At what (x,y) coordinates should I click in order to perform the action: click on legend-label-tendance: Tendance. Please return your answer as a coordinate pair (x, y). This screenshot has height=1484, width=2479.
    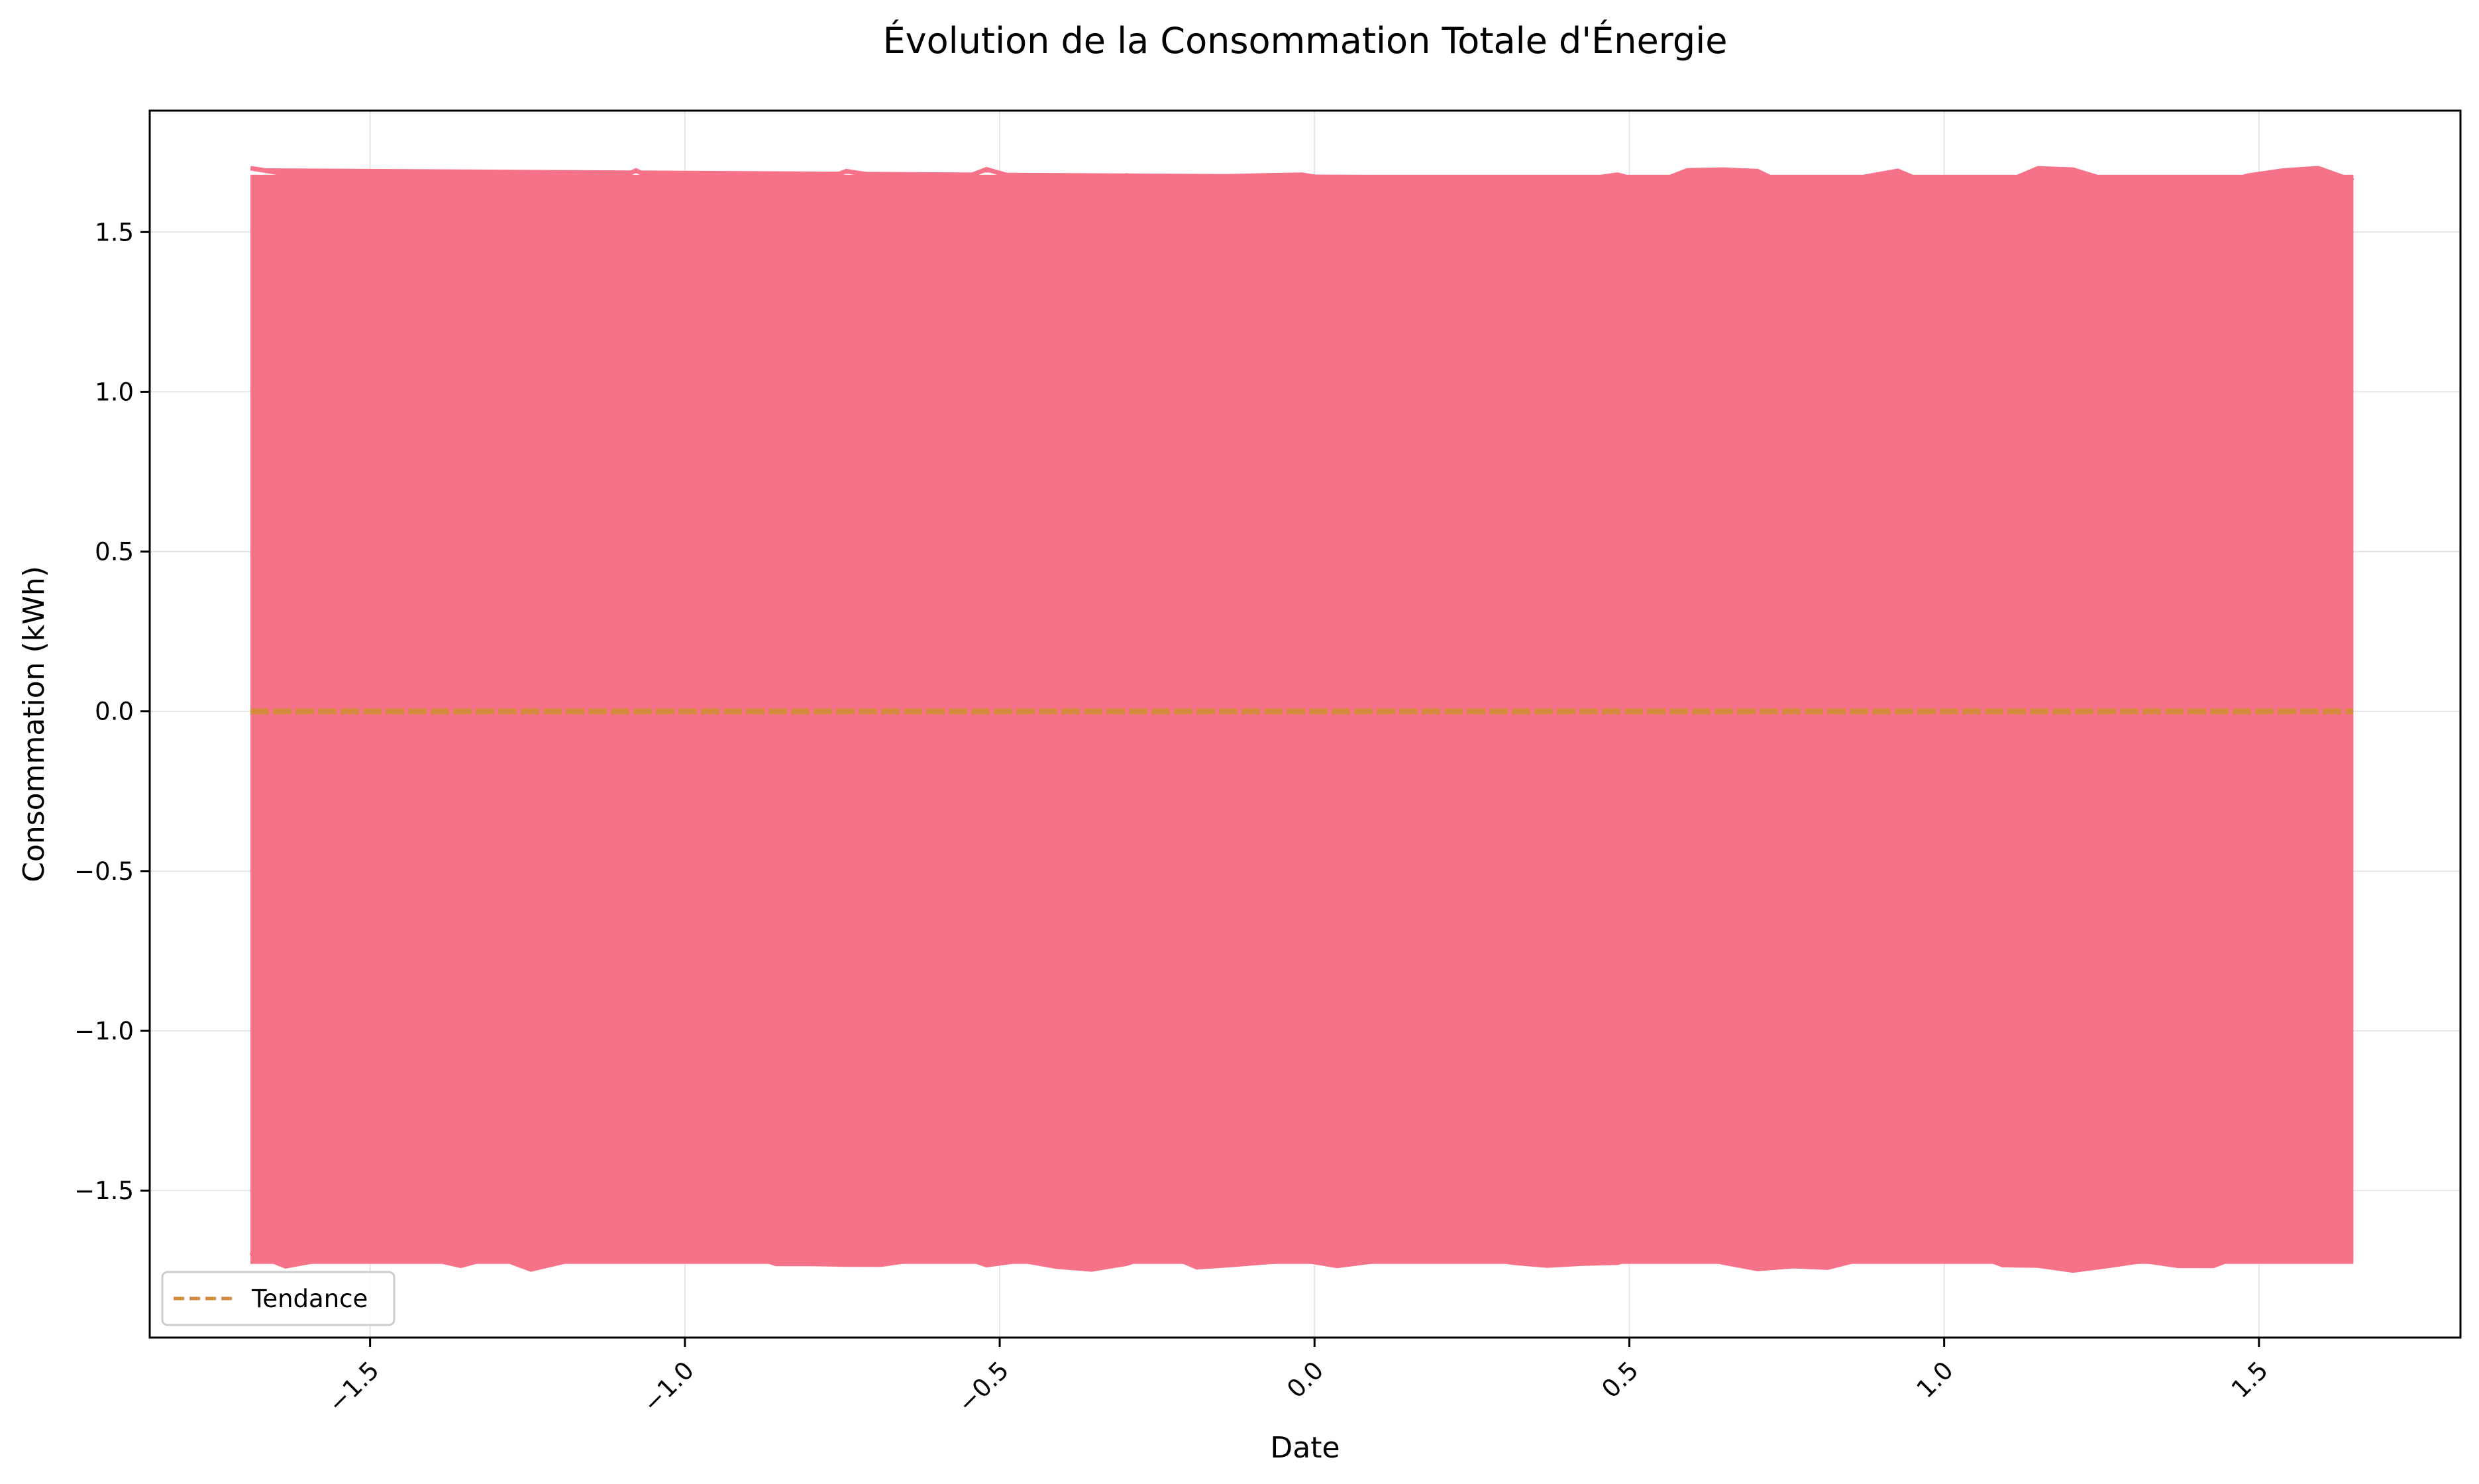
    Looking at the image, I should click on (309, 1299).